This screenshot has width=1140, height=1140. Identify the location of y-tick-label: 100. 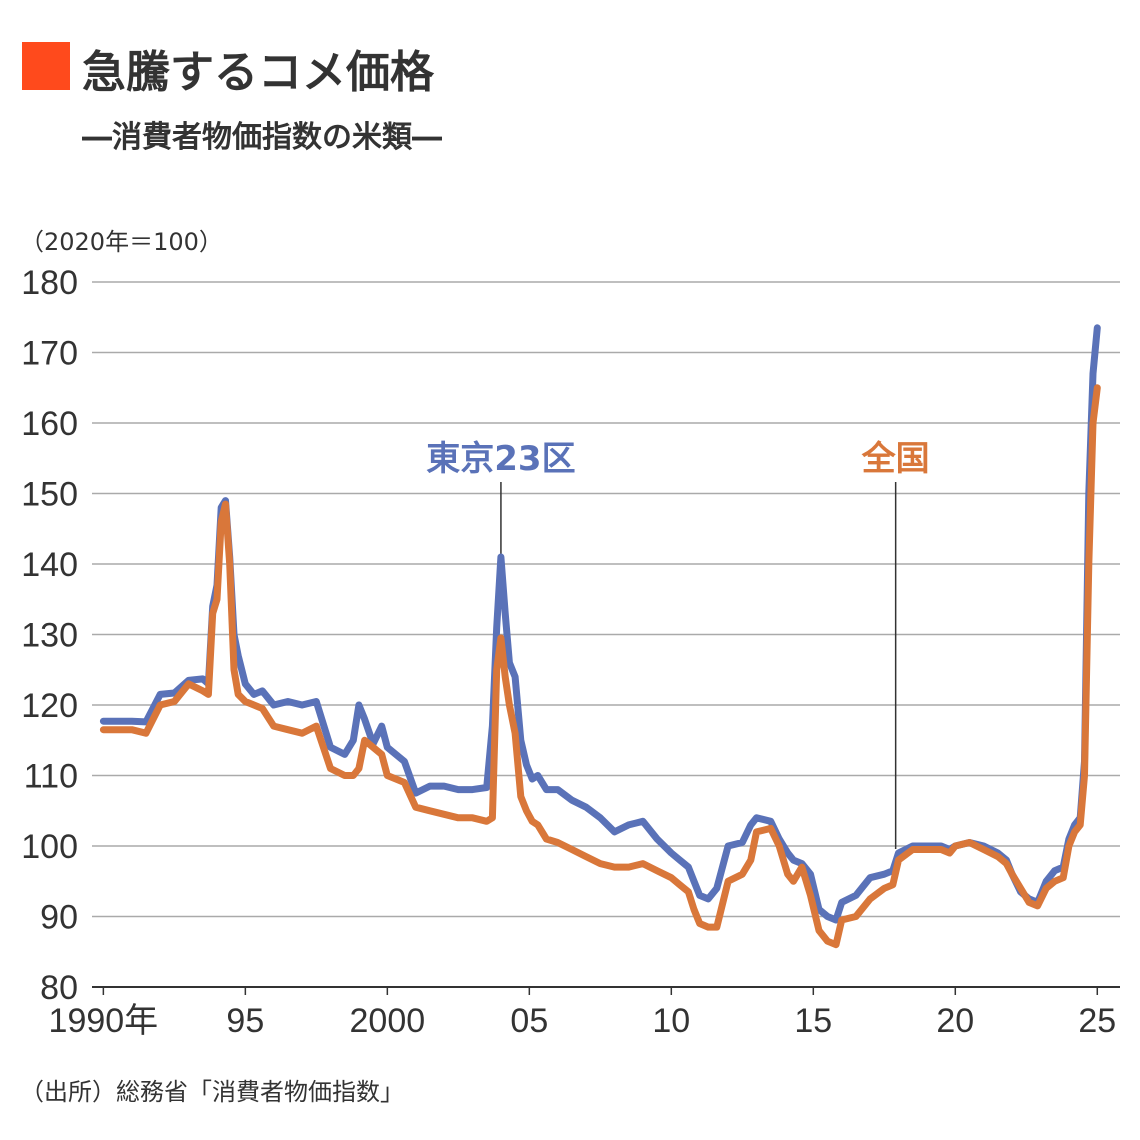
(49, 847).